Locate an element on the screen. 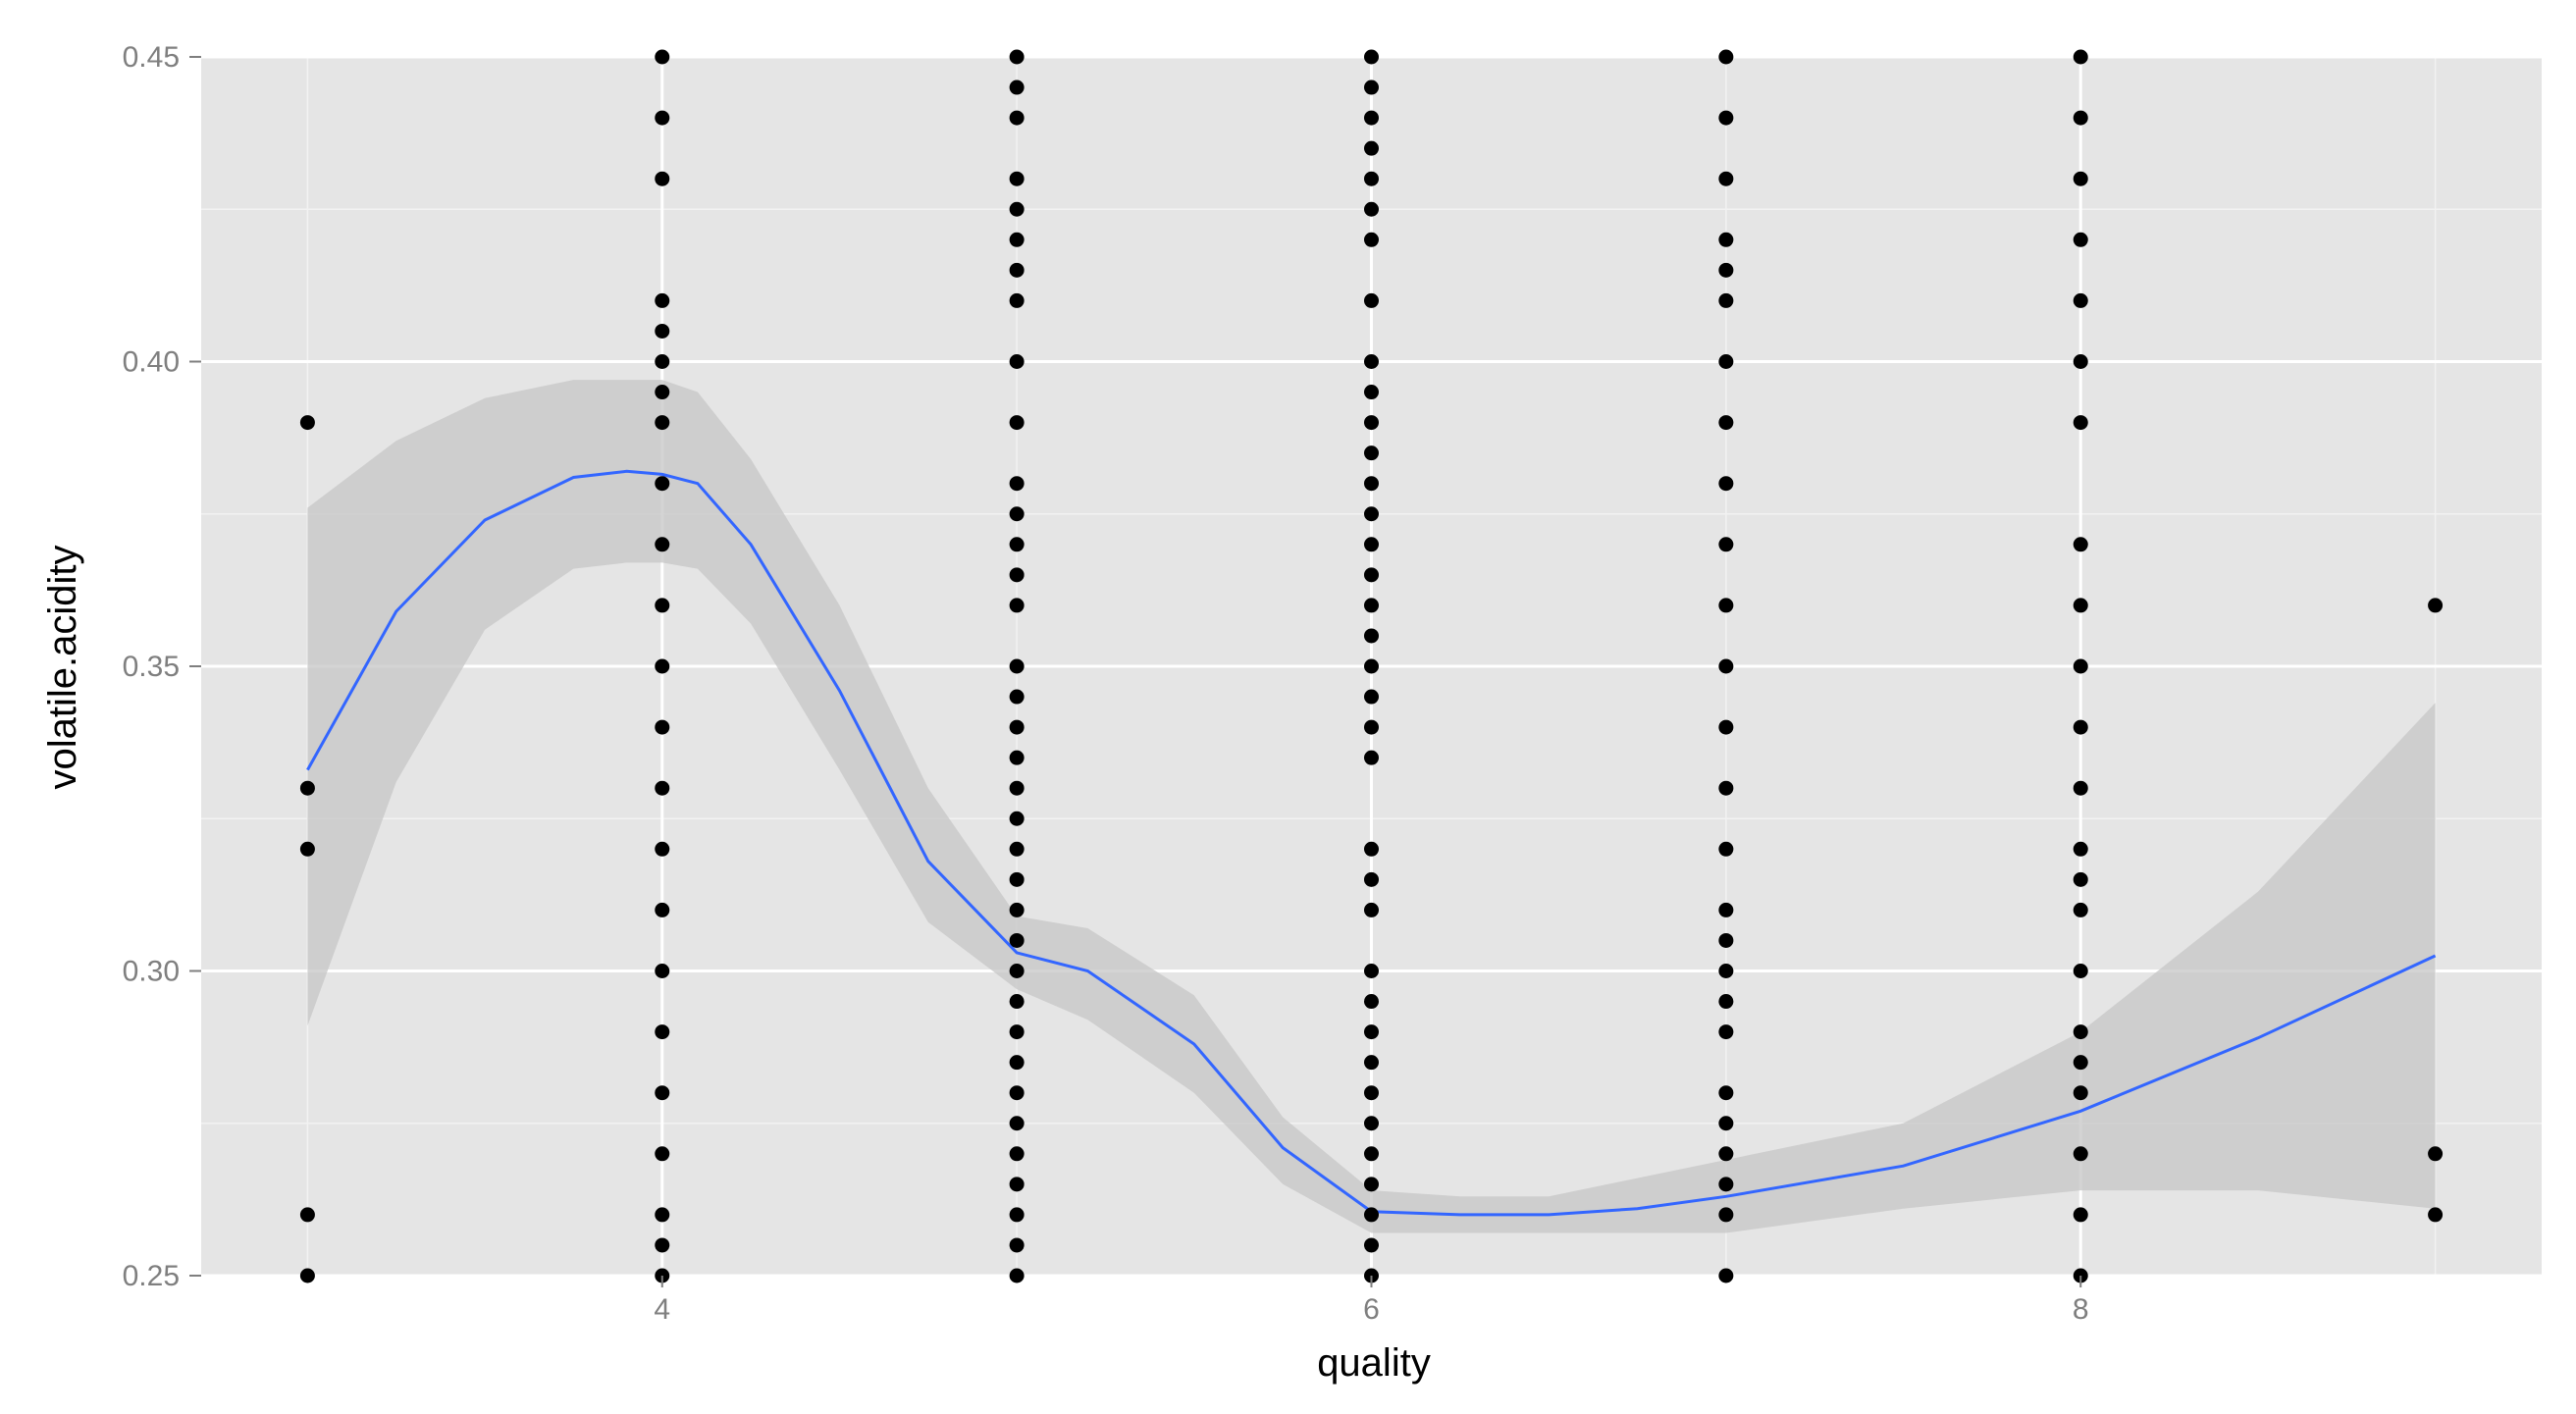 The image size is (2576, 1414). y-tick-label: 0.25 is located at coordinates (151, 1276).